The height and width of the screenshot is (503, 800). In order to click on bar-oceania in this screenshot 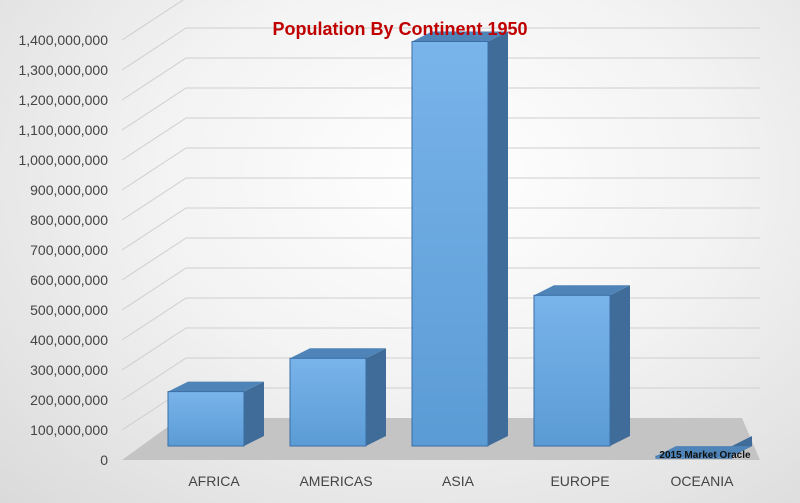, I will do `click(703, 447)`.